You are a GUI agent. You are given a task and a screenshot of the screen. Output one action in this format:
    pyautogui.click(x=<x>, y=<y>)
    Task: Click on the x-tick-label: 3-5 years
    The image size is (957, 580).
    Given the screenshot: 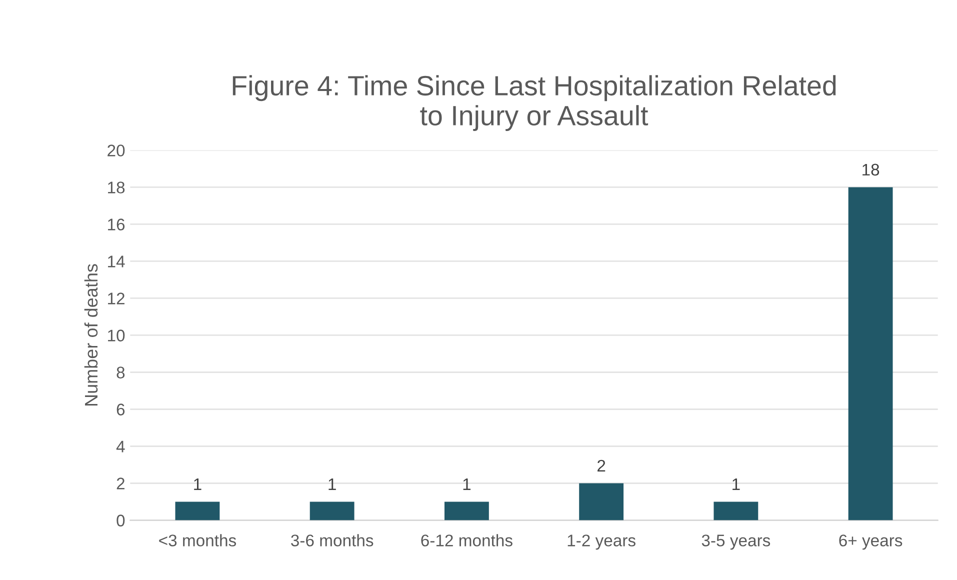 What is the action you would take?
    pyautogui.click(x=736, y=542)
    